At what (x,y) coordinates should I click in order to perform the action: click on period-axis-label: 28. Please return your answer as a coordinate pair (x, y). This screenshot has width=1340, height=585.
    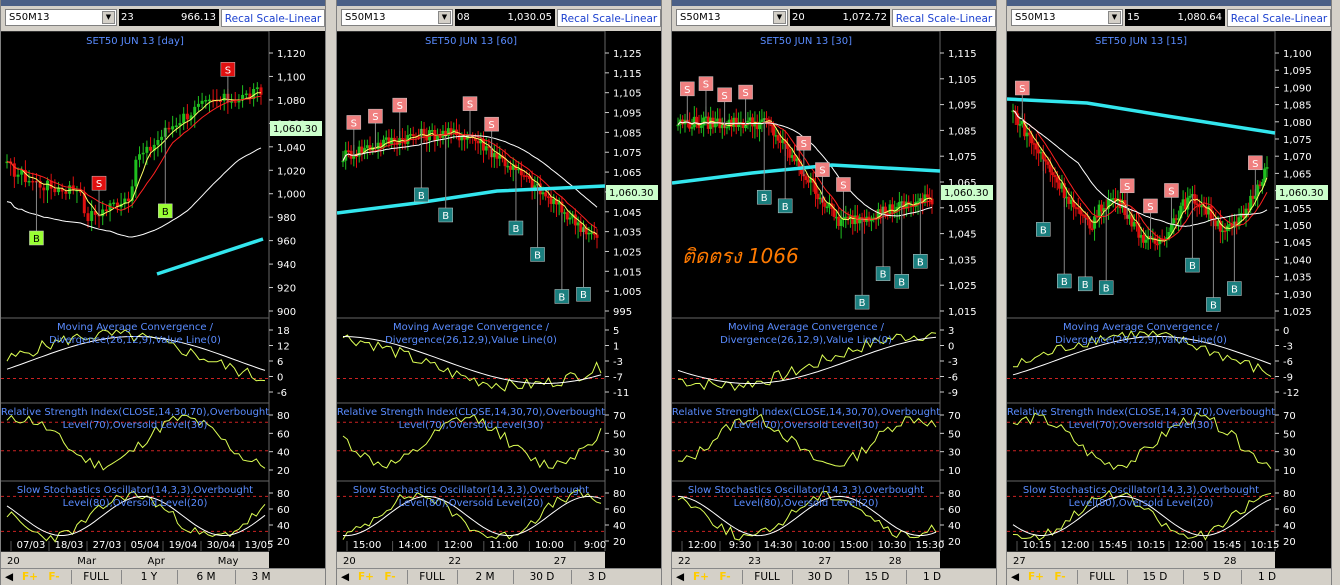
    Looking at the image, I should click on (895, 561).